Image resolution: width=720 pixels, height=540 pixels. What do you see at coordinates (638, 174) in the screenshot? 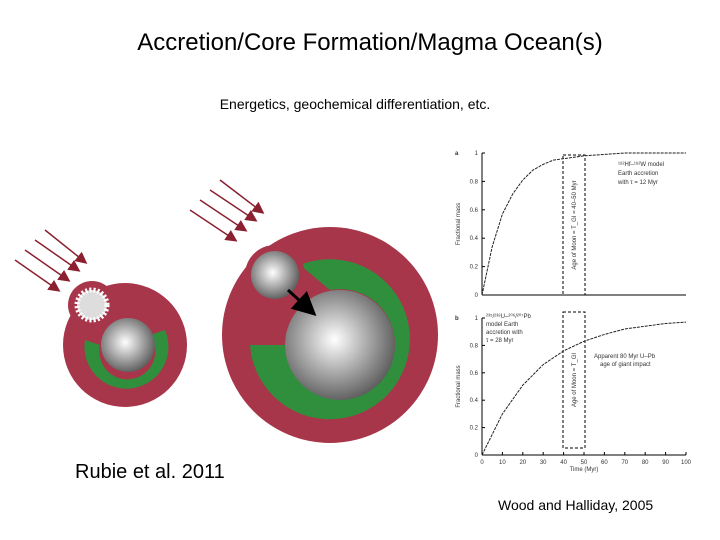
I see `annotation: Earth accretion` at bounding box center [638, 174].